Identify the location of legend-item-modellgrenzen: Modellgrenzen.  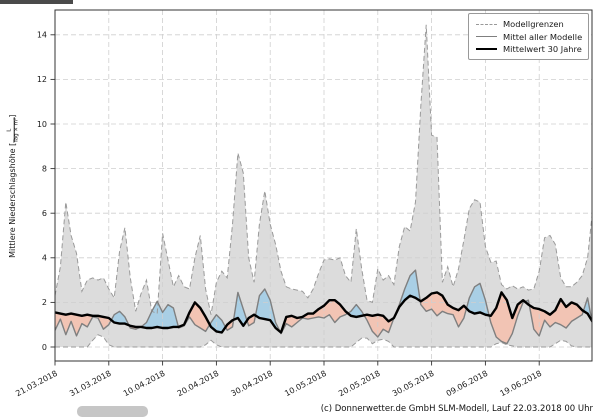
(529, 24).